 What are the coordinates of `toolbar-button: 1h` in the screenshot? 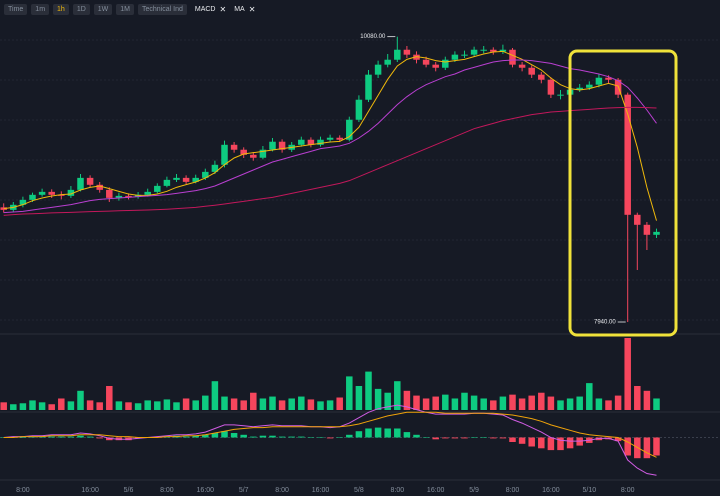 It's located at (61, 9).